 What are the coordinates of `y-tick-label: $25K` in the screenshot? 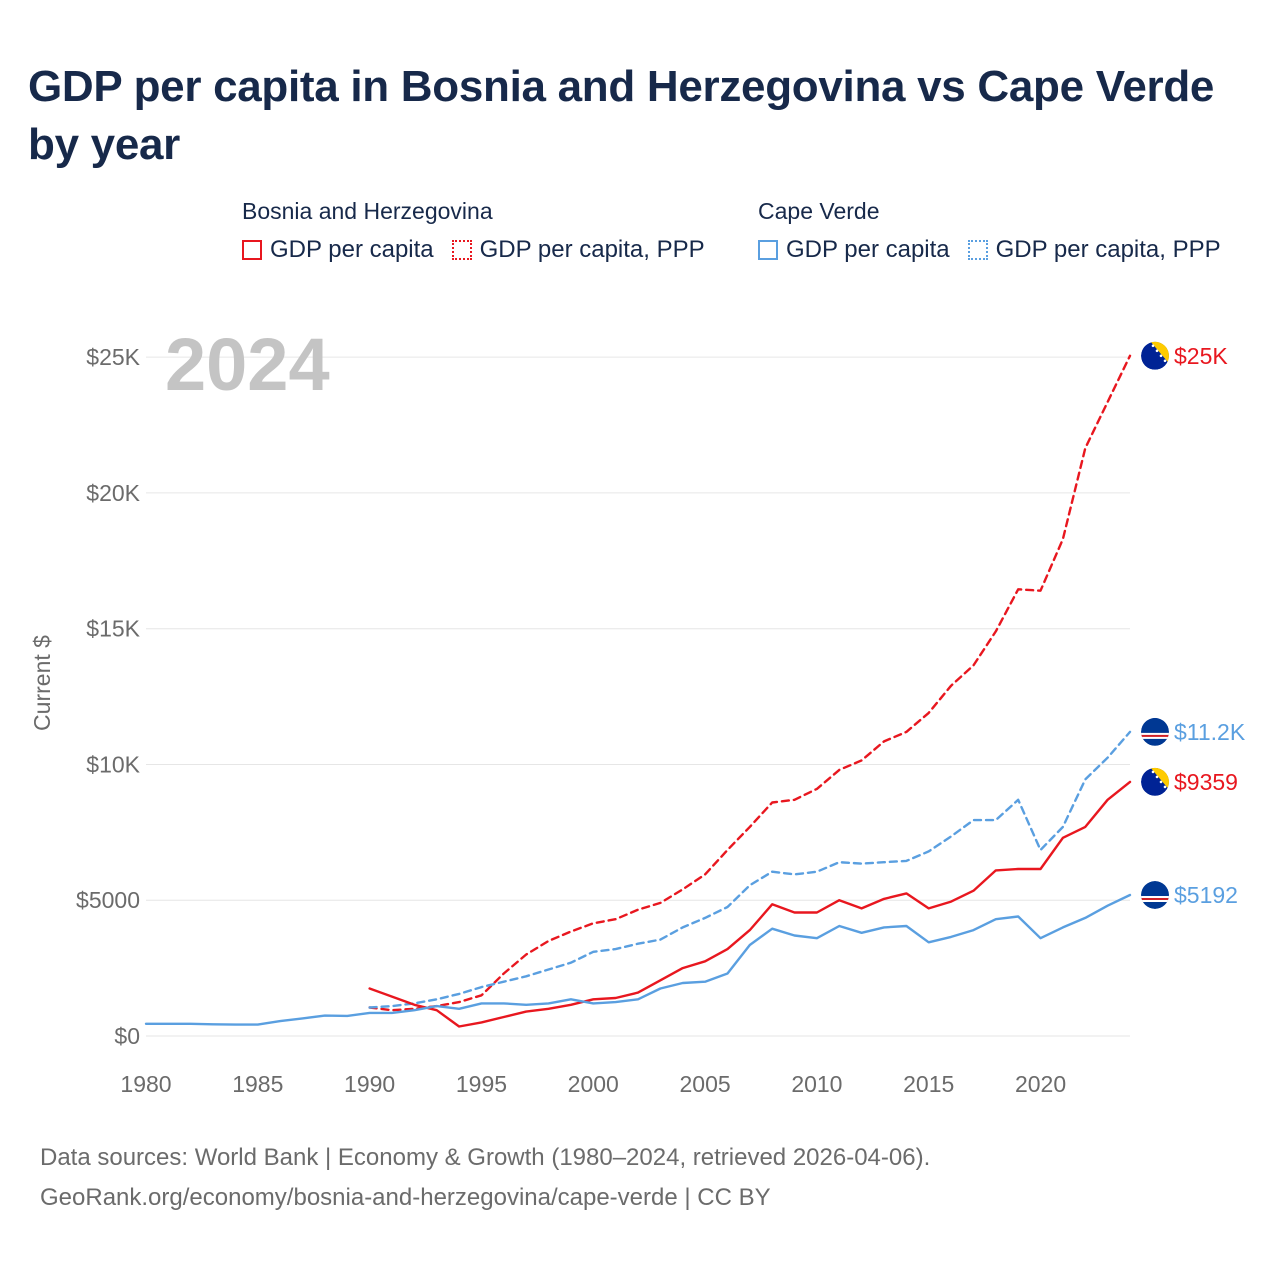 It's located at (113, 357).